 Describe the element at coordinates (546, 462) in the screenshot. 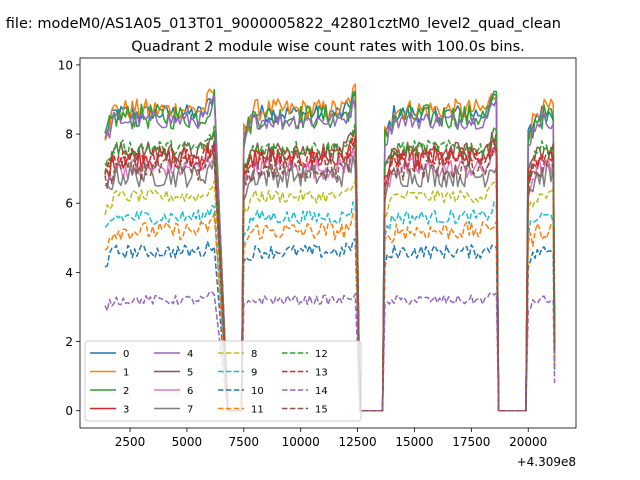

I see `x-offset-label: +4.309e8` at that location.